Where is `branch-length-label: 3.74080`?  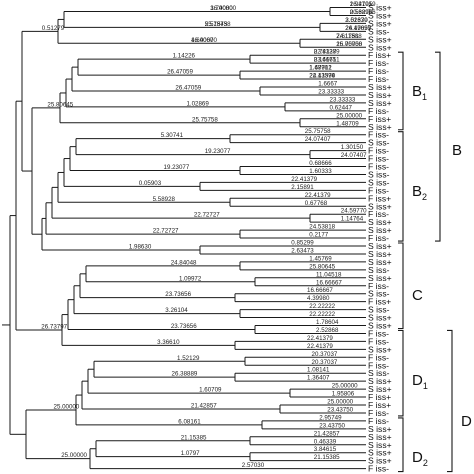
branch-length-label: 3.74080 is located at coordinates (221, 8).